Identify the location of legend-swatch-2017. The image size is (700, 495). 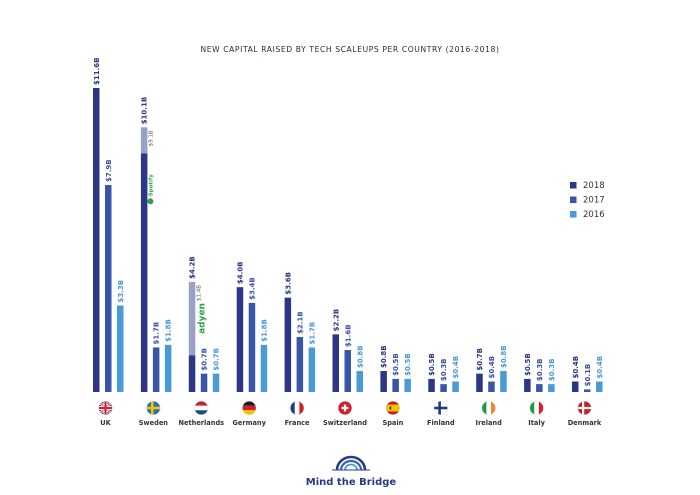
(573, 199).